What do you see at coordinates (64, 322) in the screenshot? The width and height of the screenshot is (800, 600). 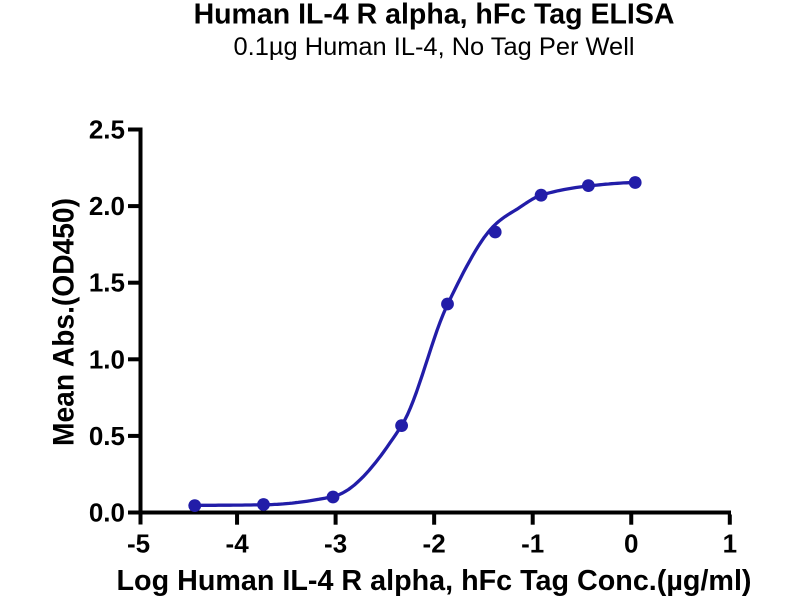 I see `svg-text: Mean Abs.(OD450)` at bounding box center [64, 322].